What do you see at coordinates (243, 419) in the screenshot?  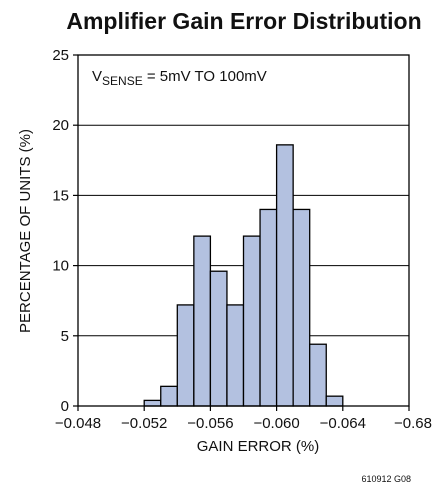 I see `x-axis-ticks: −0.048 −0.052 −0.056 −0.060 −0.064 −0.68` at bounding box center [243, 419].